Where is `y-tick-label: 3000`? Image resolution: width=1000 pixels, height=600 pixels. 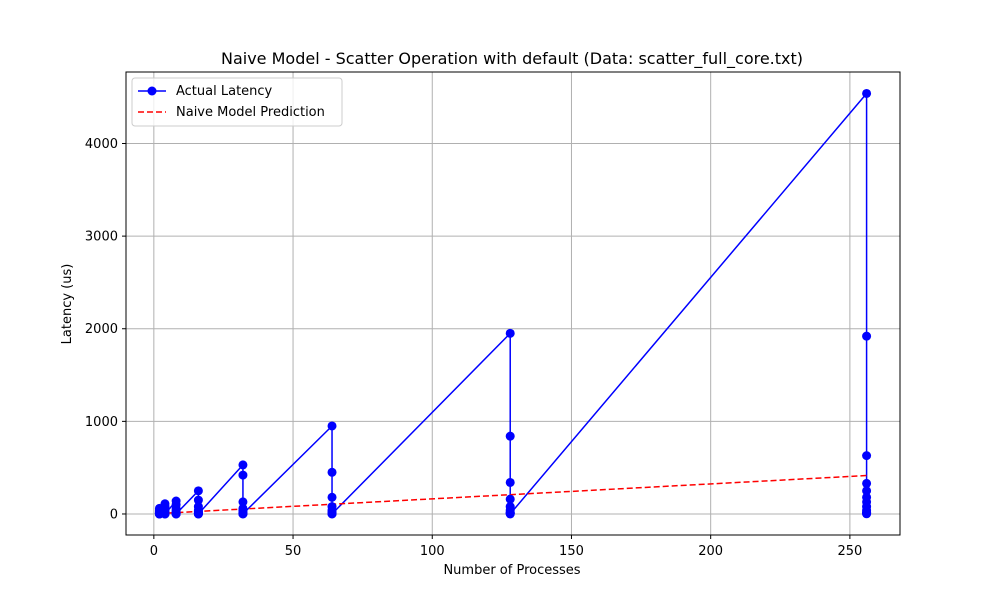
y-tick-label: 3000 is located at coordinates (101, 237).